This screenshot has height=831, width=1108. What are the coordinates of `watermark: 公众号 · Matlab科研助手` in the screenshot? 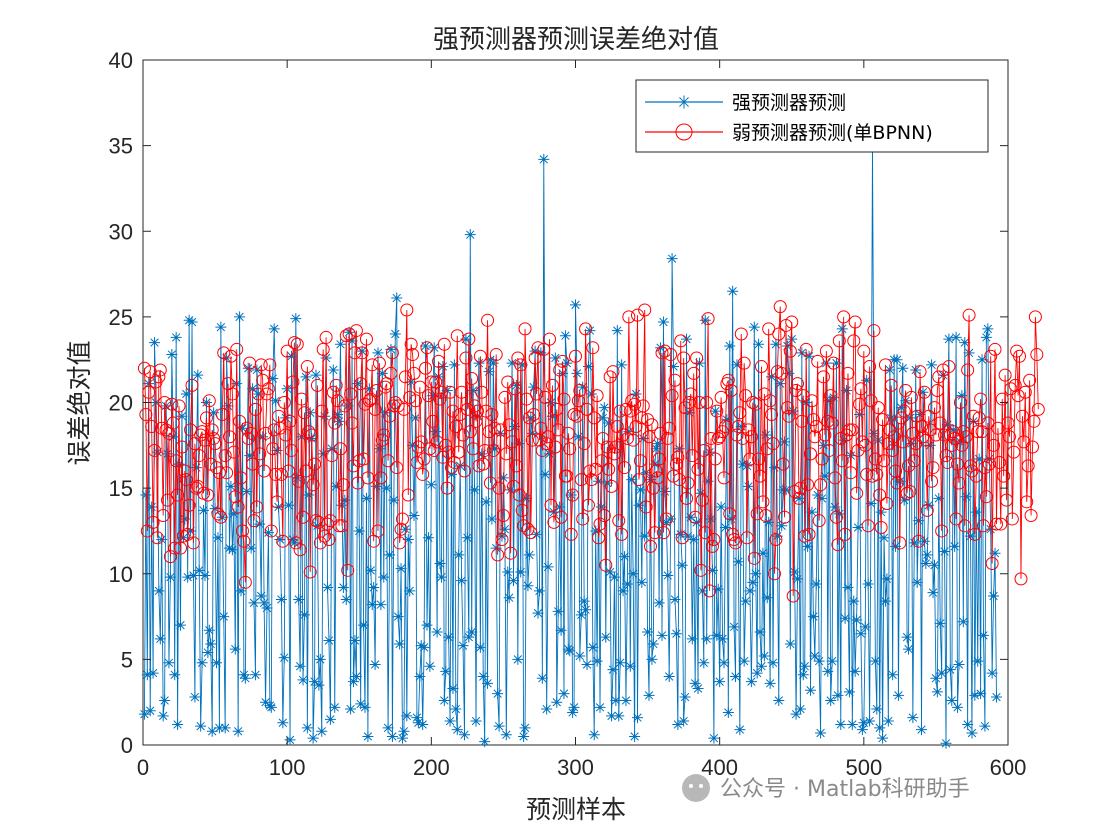 It's located at (826, 788).